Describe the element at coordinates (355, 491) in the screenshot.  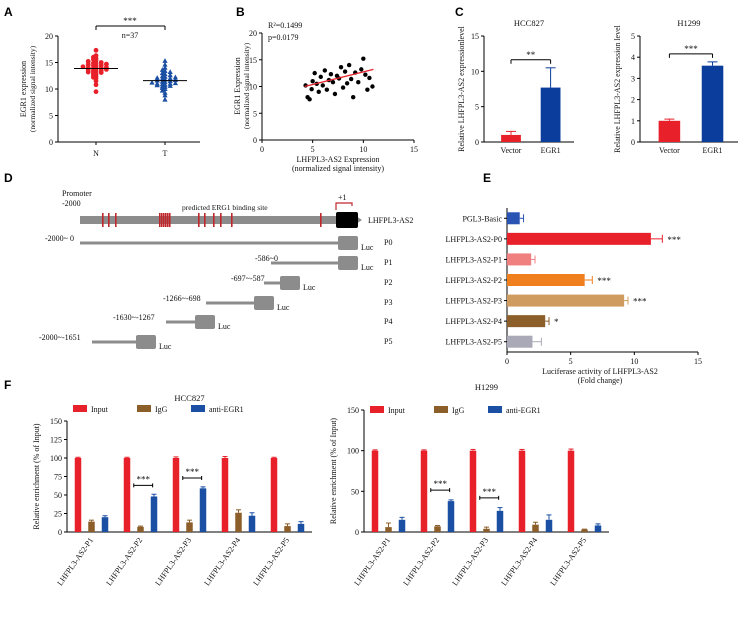
I see `y-tick-label: 50` at that location.